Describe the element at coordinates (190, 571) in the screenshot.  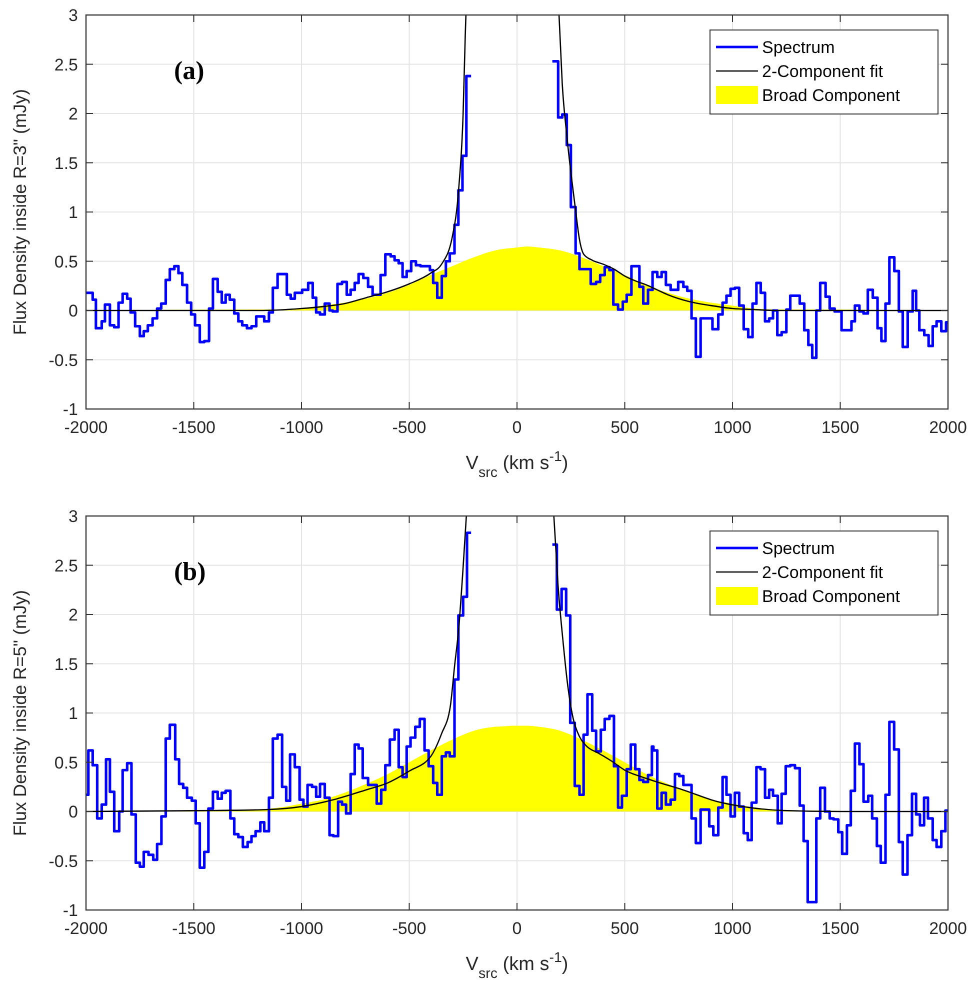
I see `annotation: (b)` at that location.